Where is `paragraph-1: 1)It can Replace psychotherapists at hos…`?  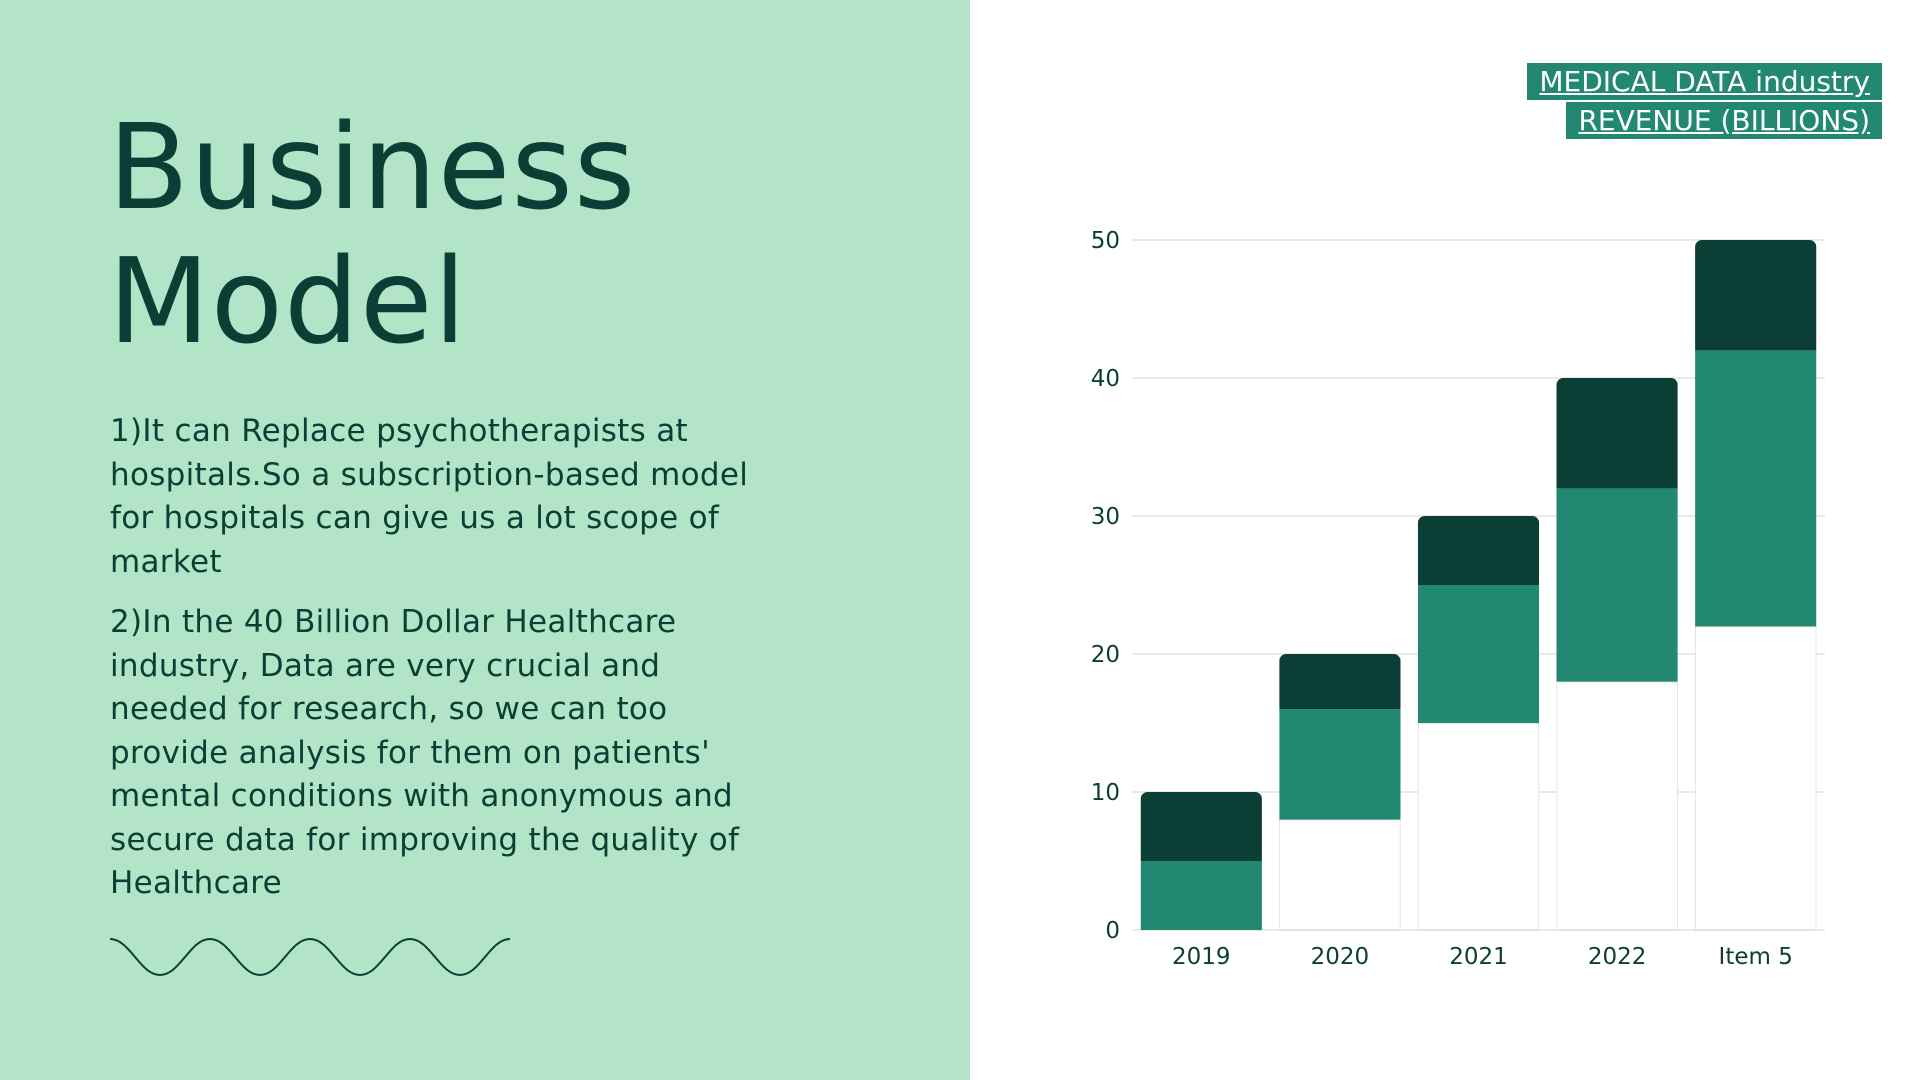
paragraph-1: 1)It can Replace psychotherapists at hos… is located at coordinates (429, 496).